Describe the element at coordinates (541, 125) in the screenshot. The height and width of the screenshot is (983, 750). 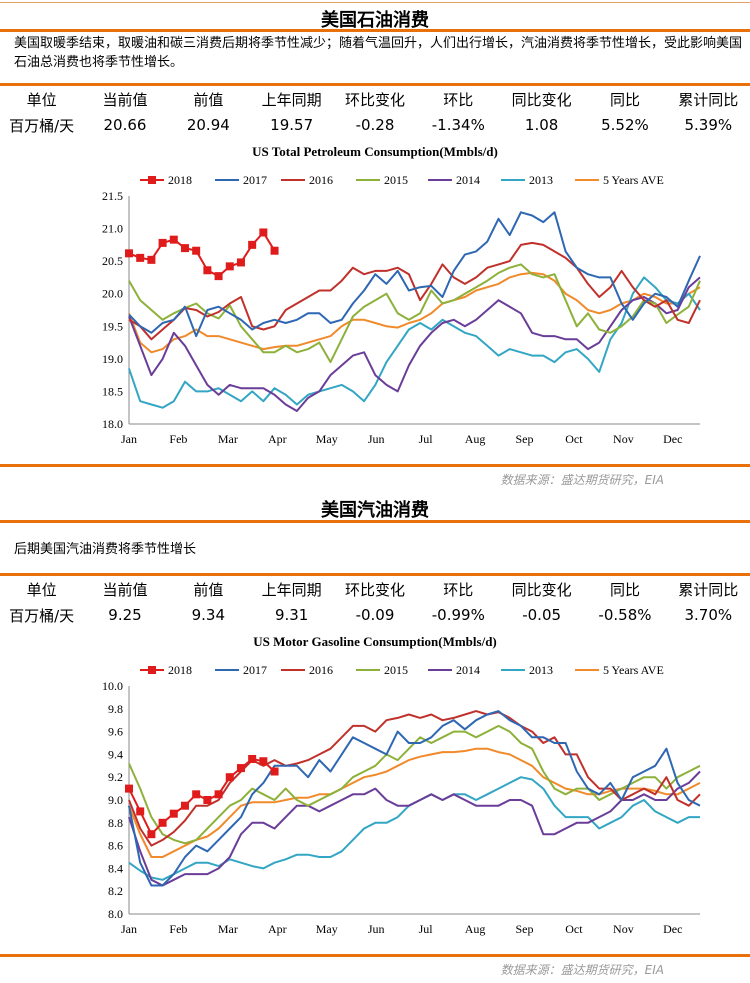
I see `stats-value: 1.08` at that location.